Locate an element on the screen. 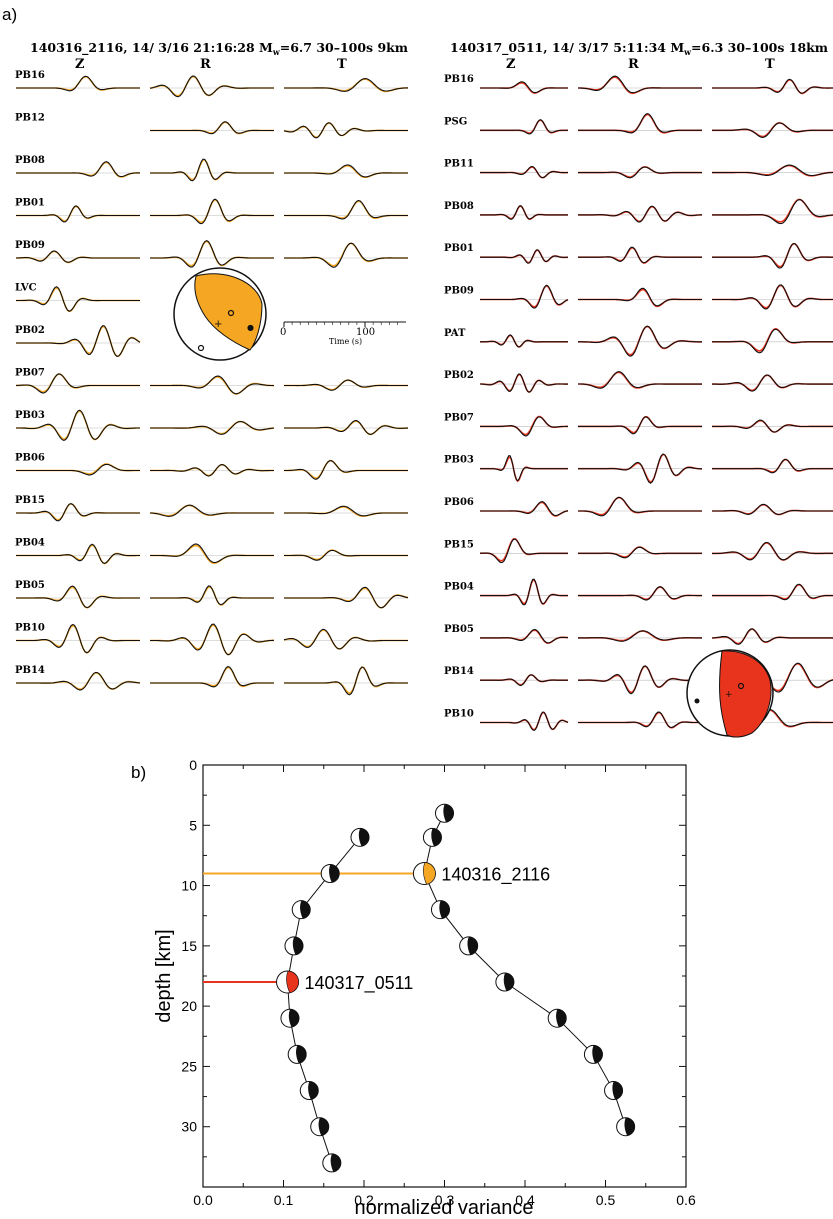 Image resolution: width=833 pixels, height=1219 pixels. left-pb04-t-observed is located at coordinates (346, 555).